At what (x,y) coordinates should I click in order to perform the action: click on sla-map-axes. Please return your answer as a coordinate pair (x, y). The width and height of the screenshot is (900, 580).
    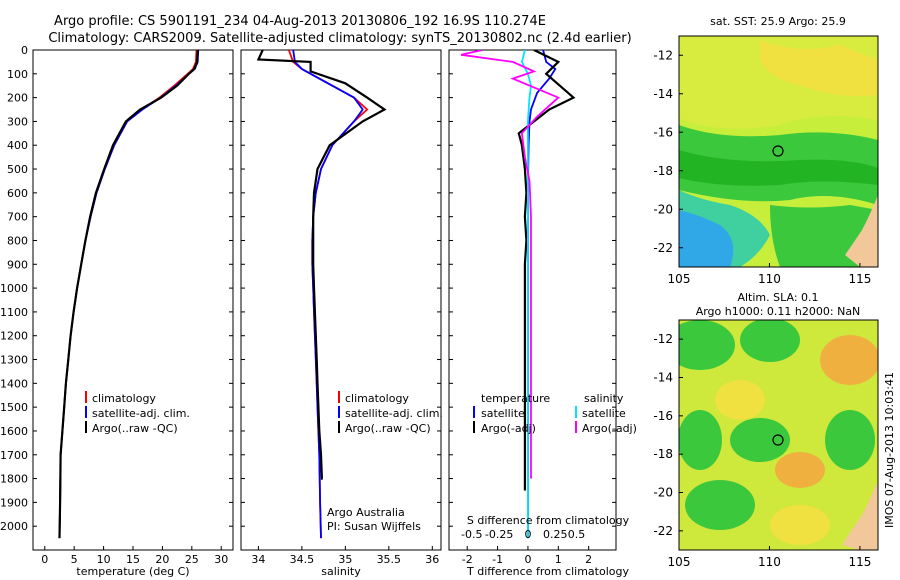
    Looking at the image, I should click on (778, 435).